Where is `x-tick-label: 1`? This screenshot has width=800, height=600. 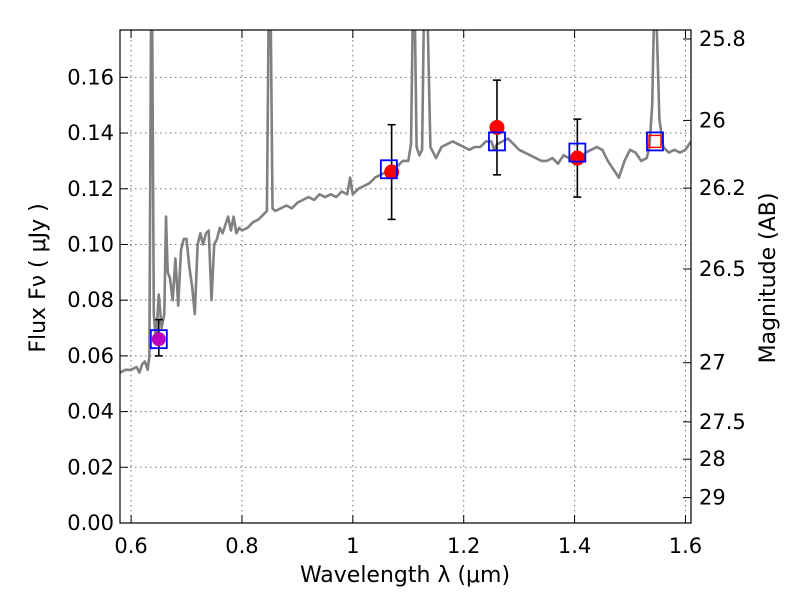
x-tick-label: 1 is located at coordinates (352, 546).